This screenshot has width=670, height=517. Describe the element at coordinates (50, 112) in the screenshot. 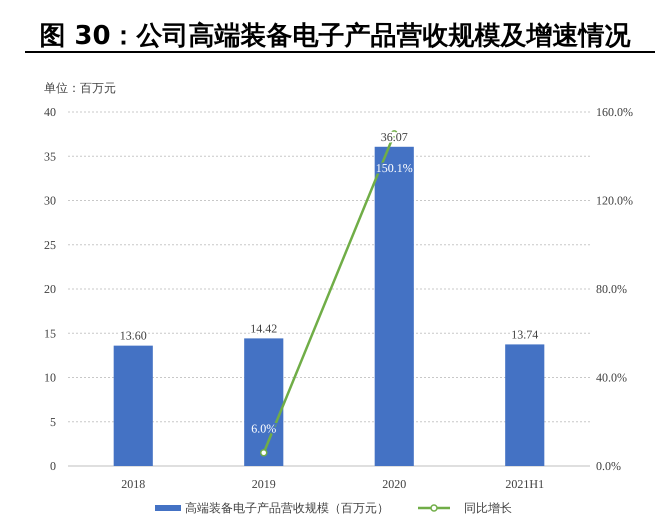

I see `y-tick-label: 40` at that location.